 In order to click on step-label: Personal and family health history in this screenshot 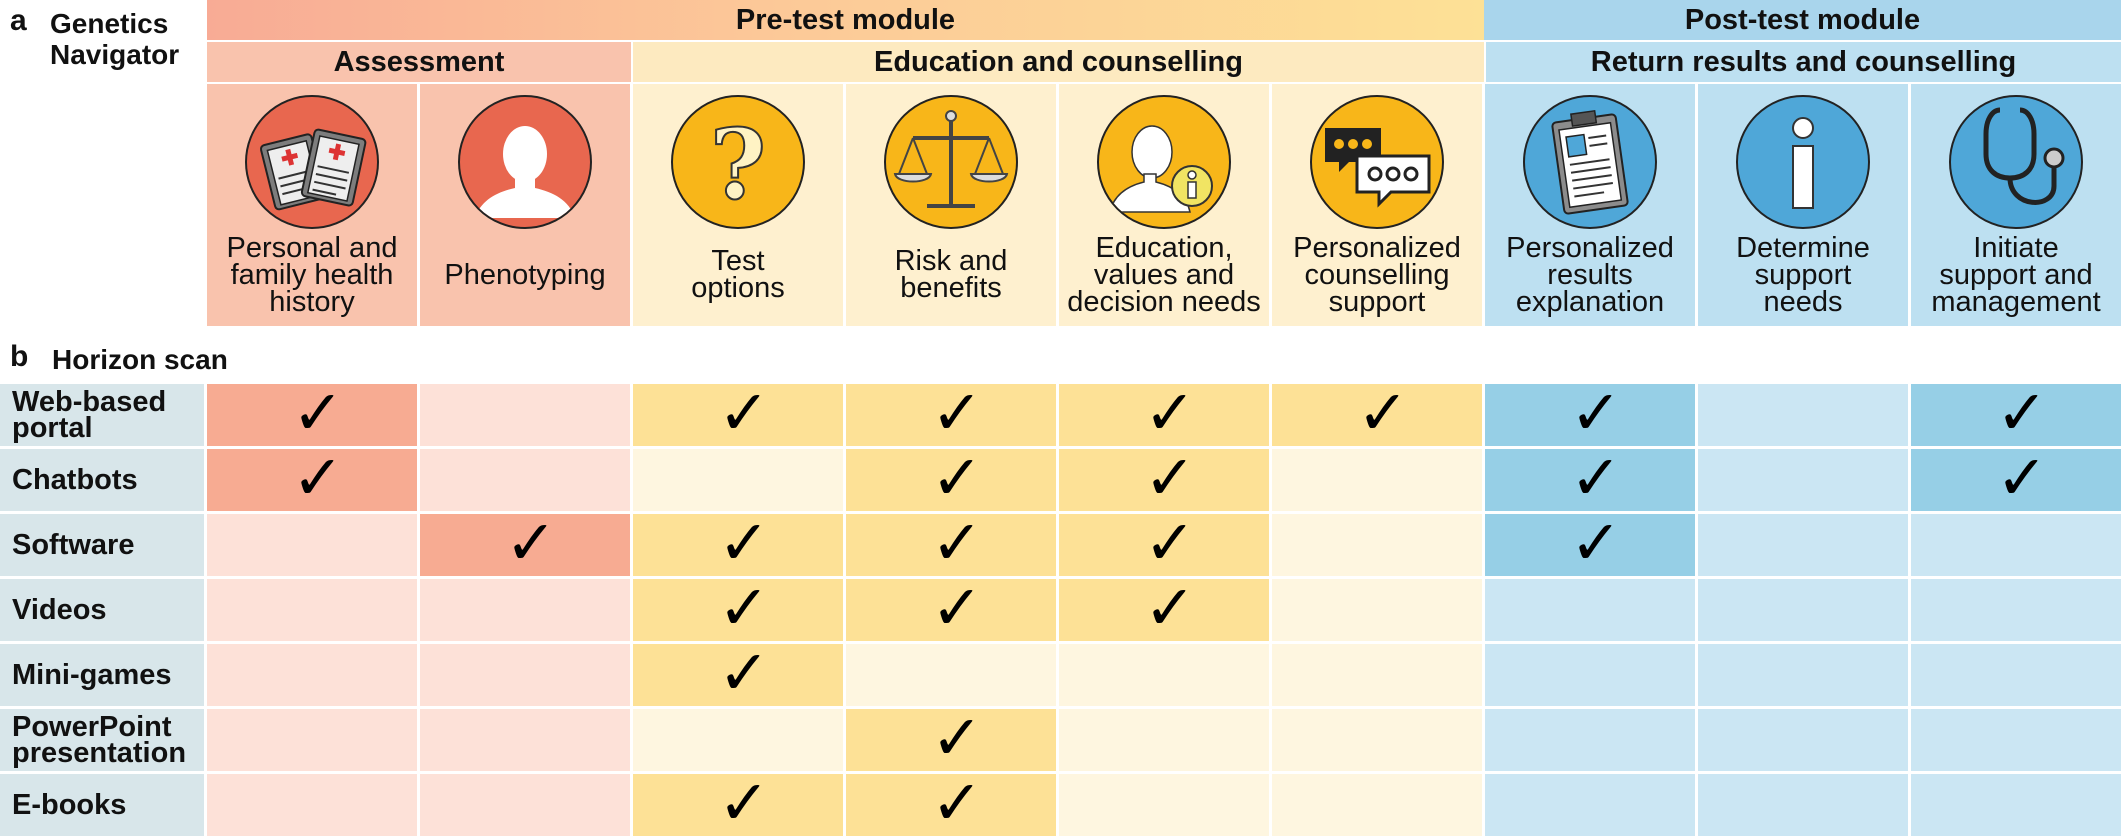, I will do `click(312, 274)`.